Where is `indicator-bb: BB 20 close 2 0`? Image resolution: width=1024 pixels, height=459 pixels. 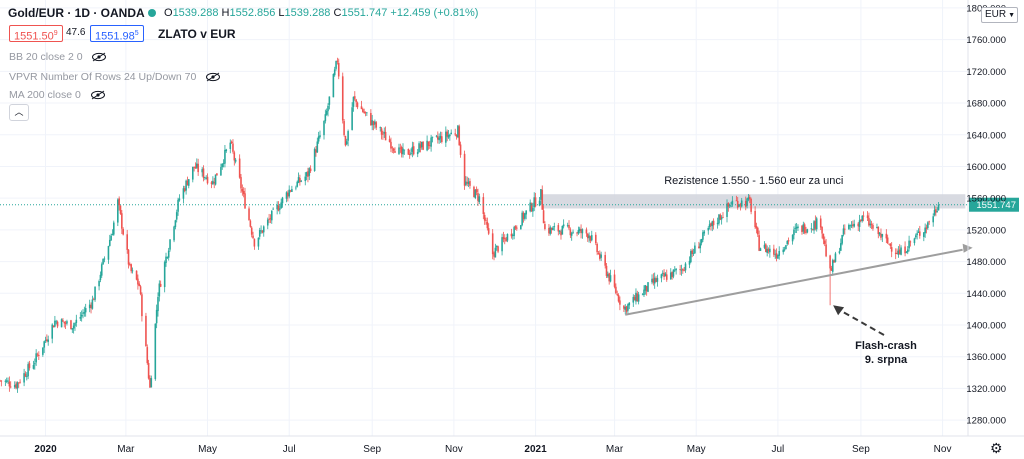
indicator-bb: BB 20 close 2 0 is located at coordinates (58, 57).